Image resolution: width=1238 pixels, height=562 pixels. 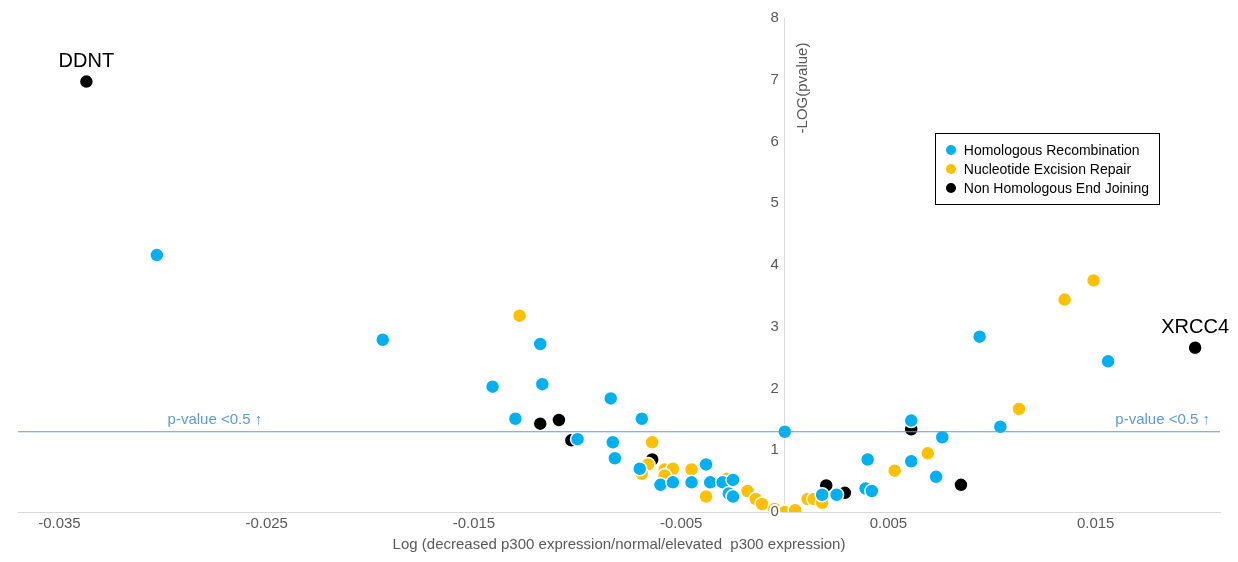 I want to click on x-tick-label: 0.015, so click(x=1095, y=523).